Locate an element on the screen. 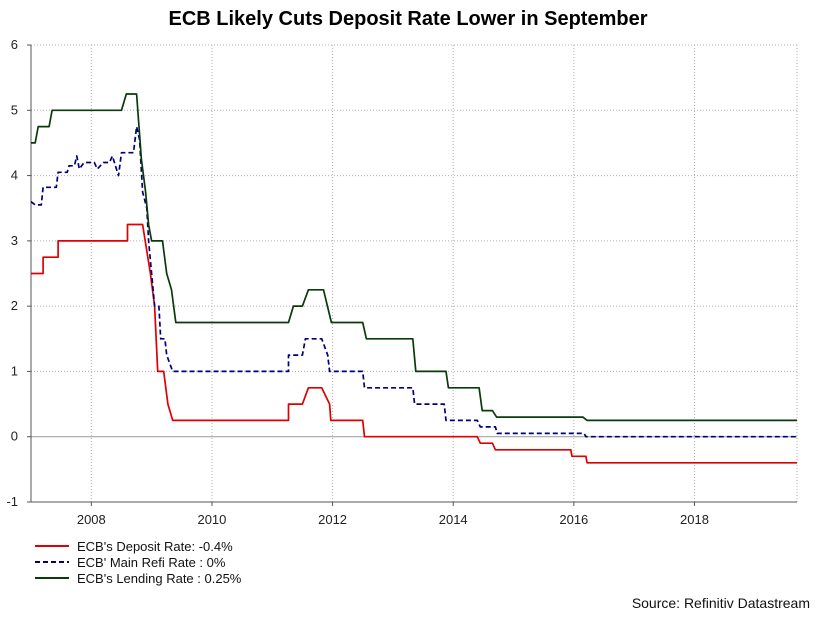 This screenshot has width=817, height=620. y-tick-label: 5 is located at coordinates (14, 109).